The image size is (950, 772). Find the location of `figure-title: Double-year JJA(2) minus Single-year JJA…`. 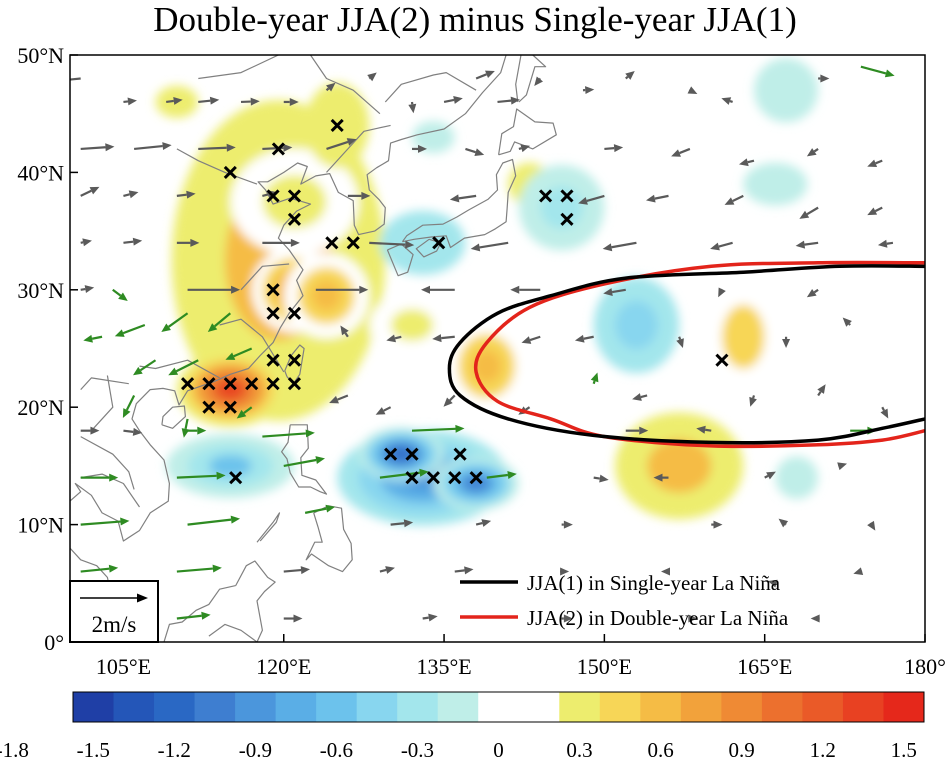

figure-title: Double-year JJA(2) minus Single-year JJA… is located at coordinates (475, 19).